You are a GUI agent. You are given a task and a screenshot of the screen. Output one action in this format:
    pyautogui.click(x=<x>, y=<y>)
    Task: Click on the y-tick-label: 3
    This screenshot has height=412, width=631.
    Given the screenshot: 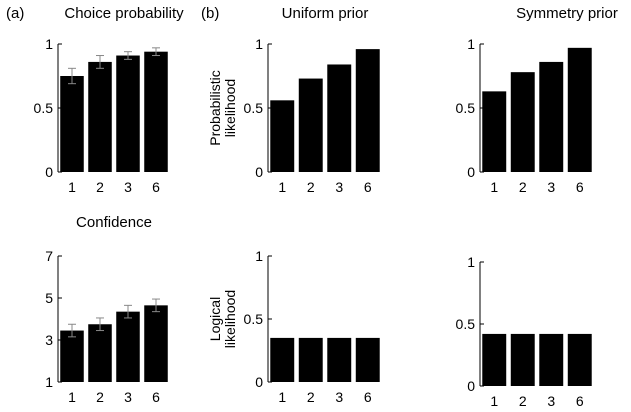 What is the action you would take?
    pyautogui.click(x=49, y=340)
    